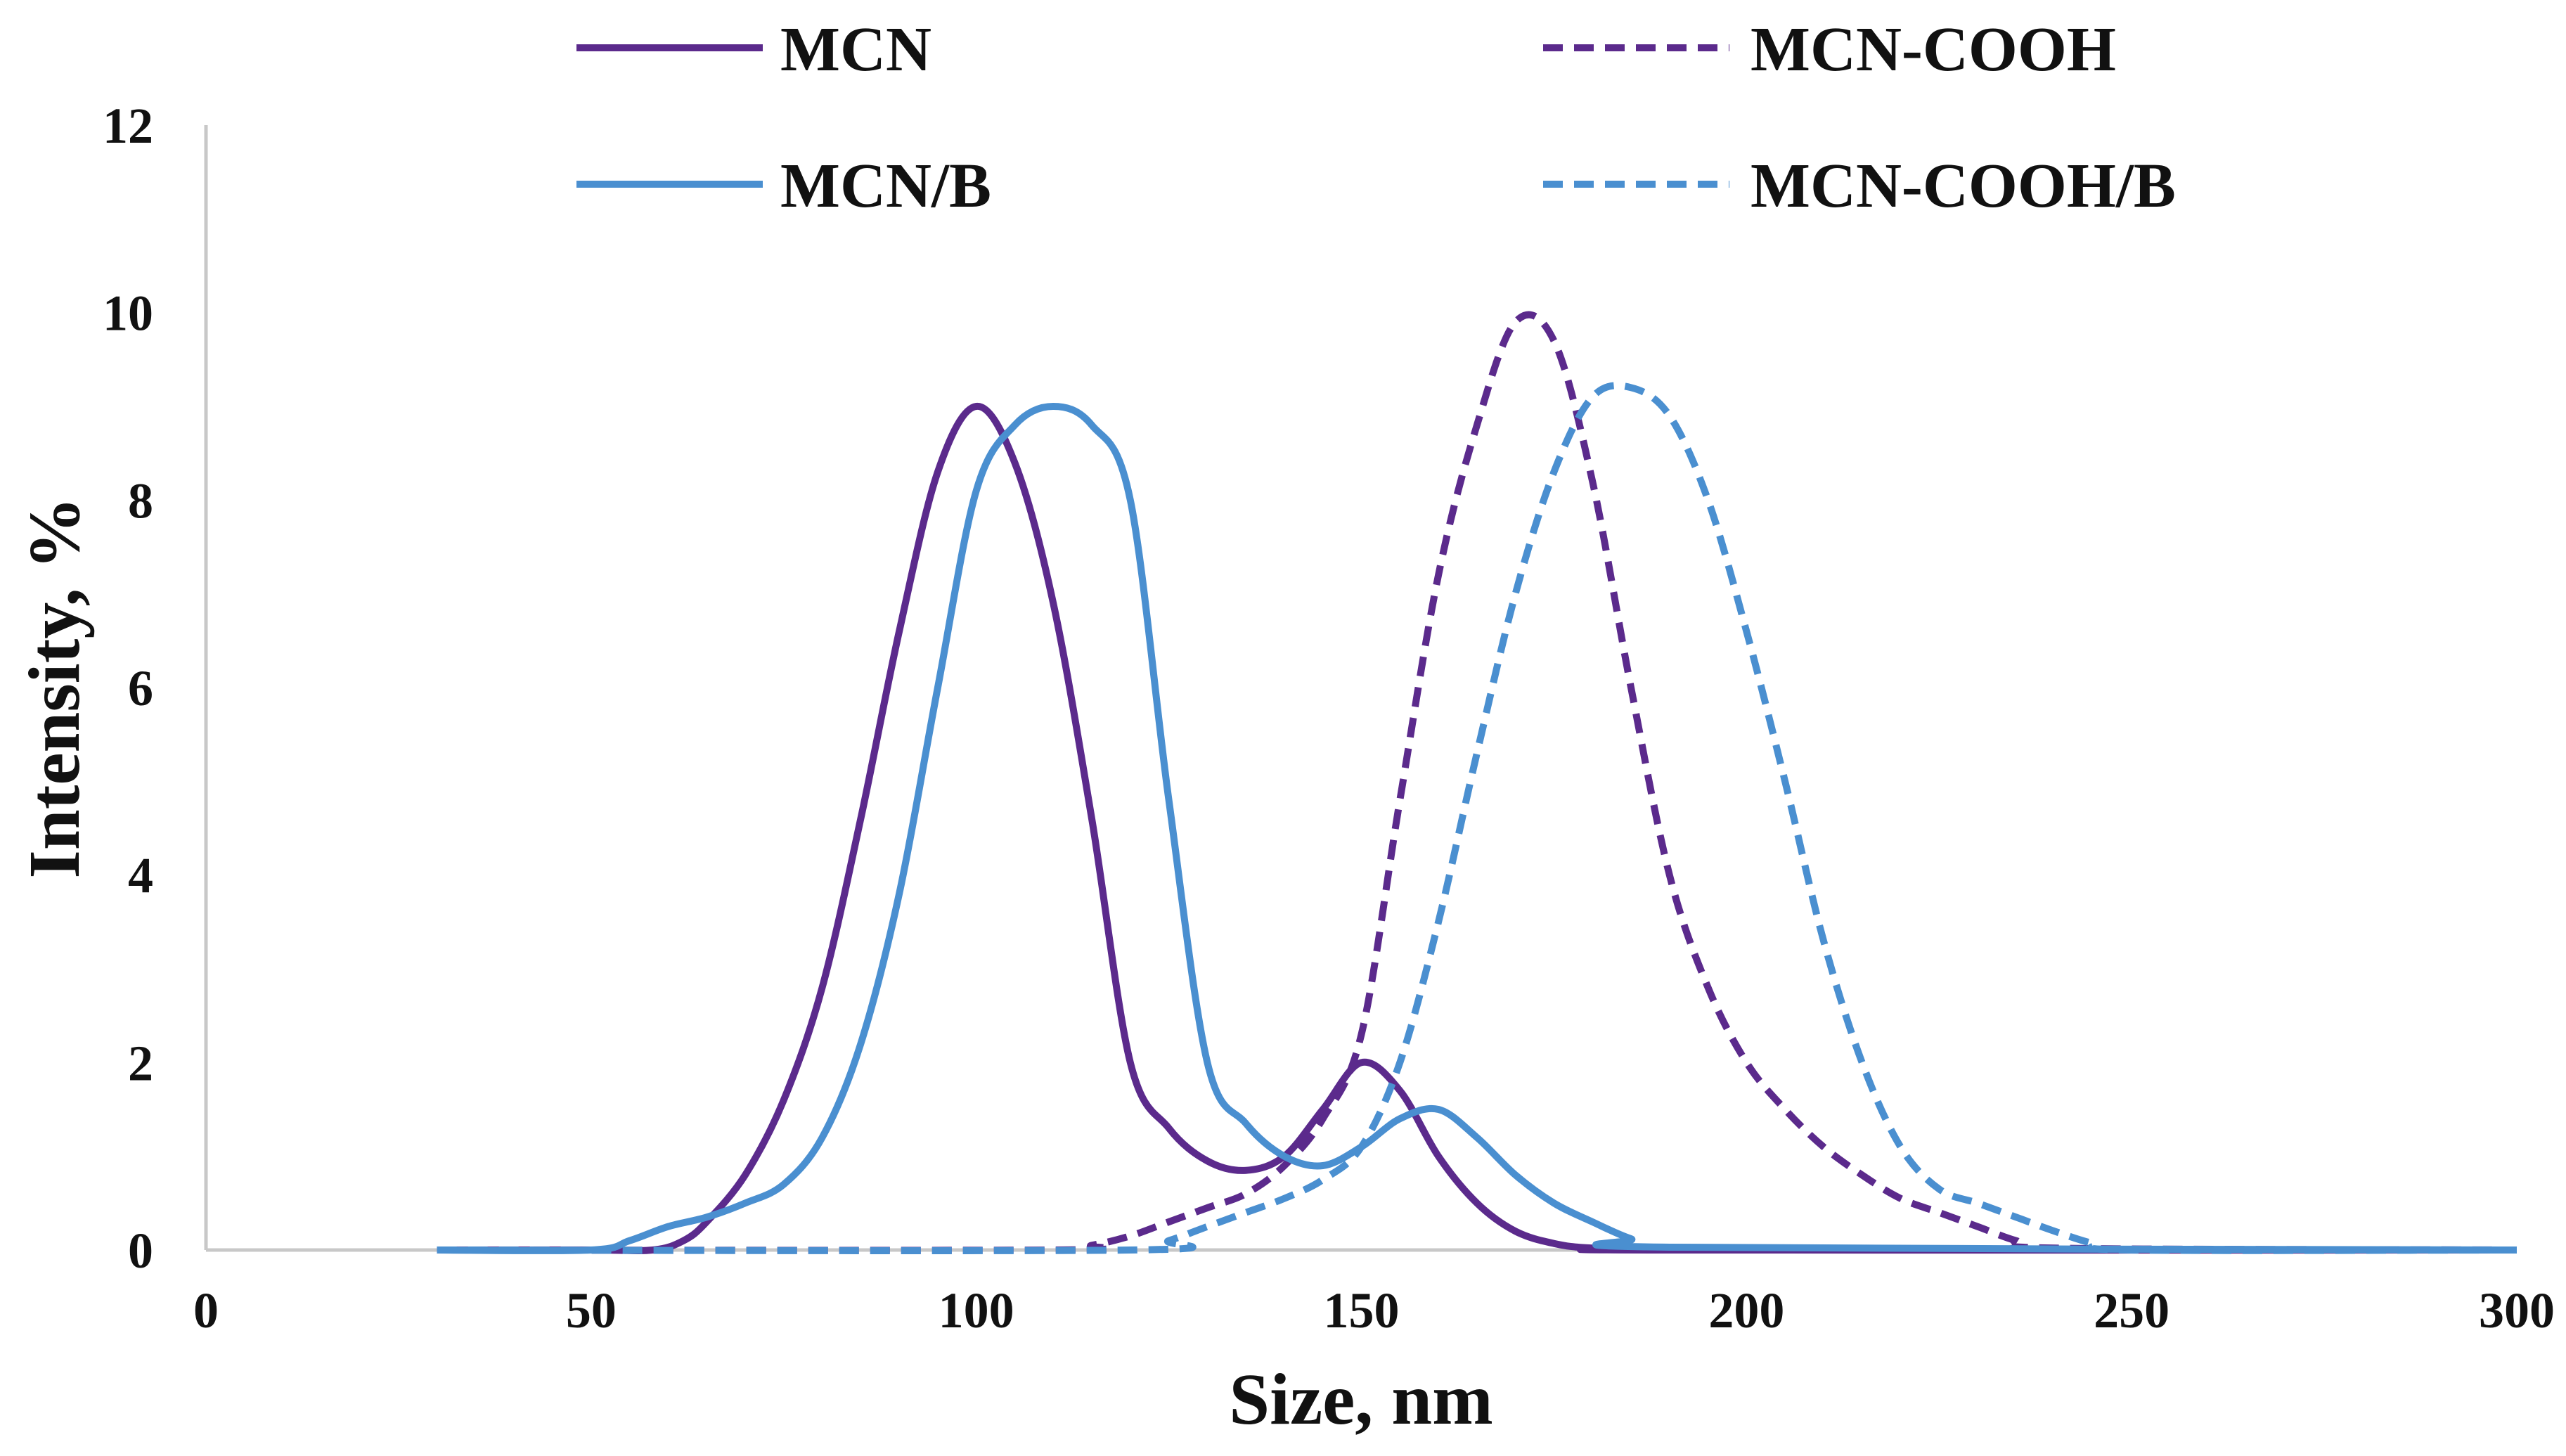 The image size is (2566, 1456). Describe the element at coordinates (54, 687) in the screenshot. I see `y-axis-title: Intensity, %` at that location.